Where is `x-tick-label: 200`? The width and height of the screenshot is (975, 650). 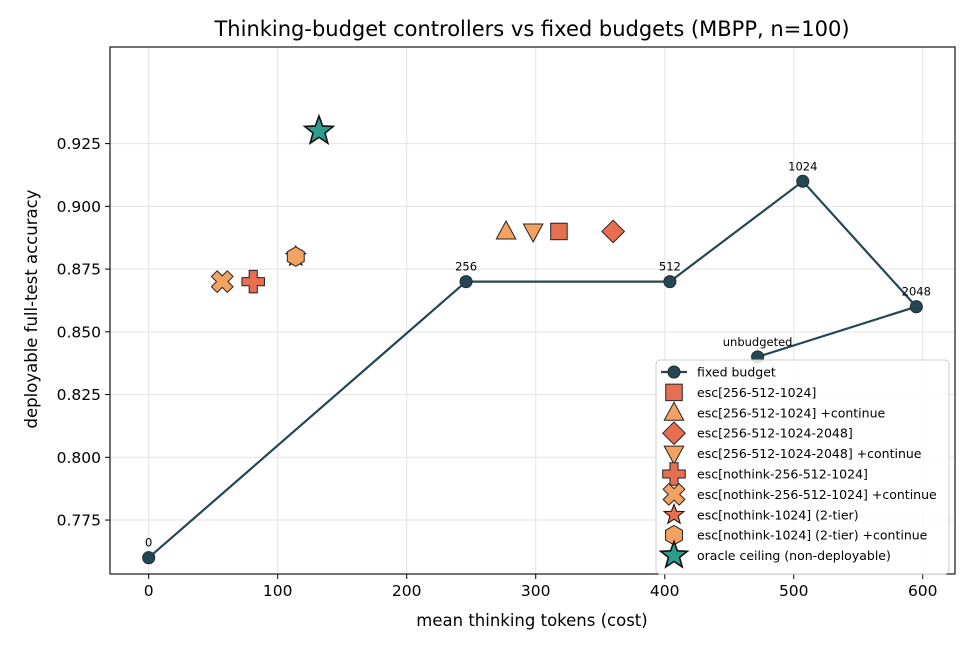
x-tick-label: 200 is located at coordinates (407, 591).